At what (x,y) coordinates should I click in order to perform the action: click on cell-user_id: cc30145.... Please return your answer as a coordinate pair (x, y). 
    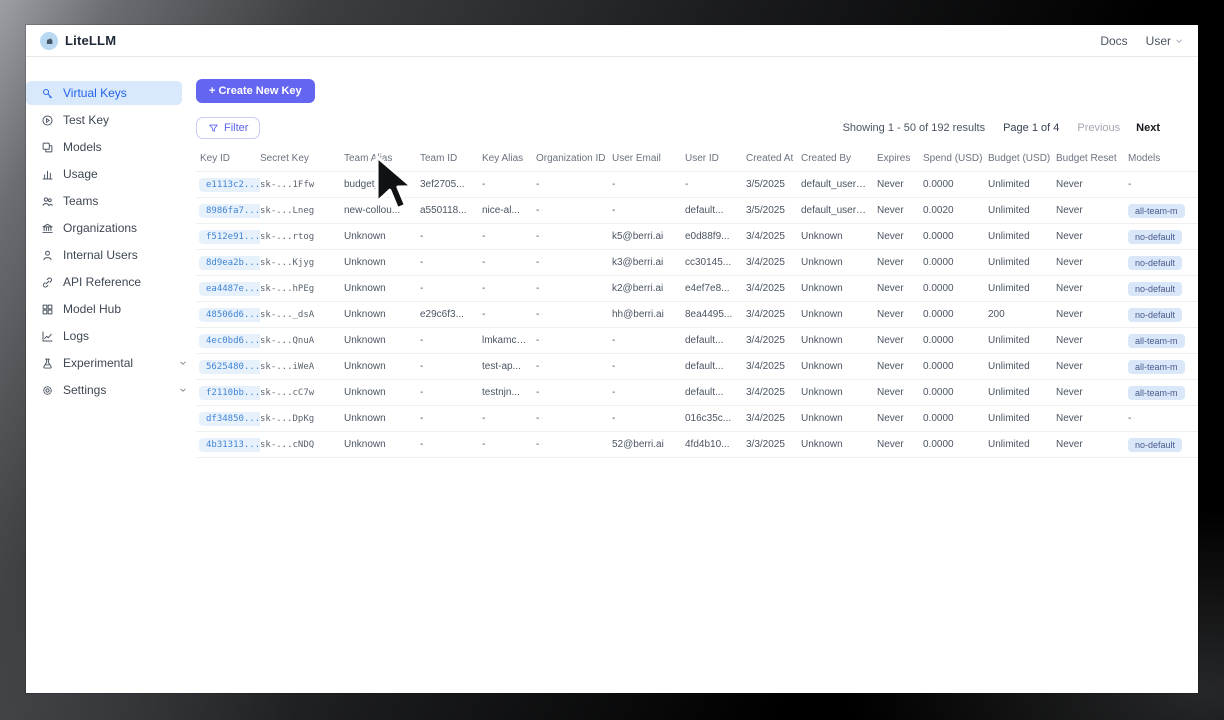
    Looking at the image, I should click on (715, 262).